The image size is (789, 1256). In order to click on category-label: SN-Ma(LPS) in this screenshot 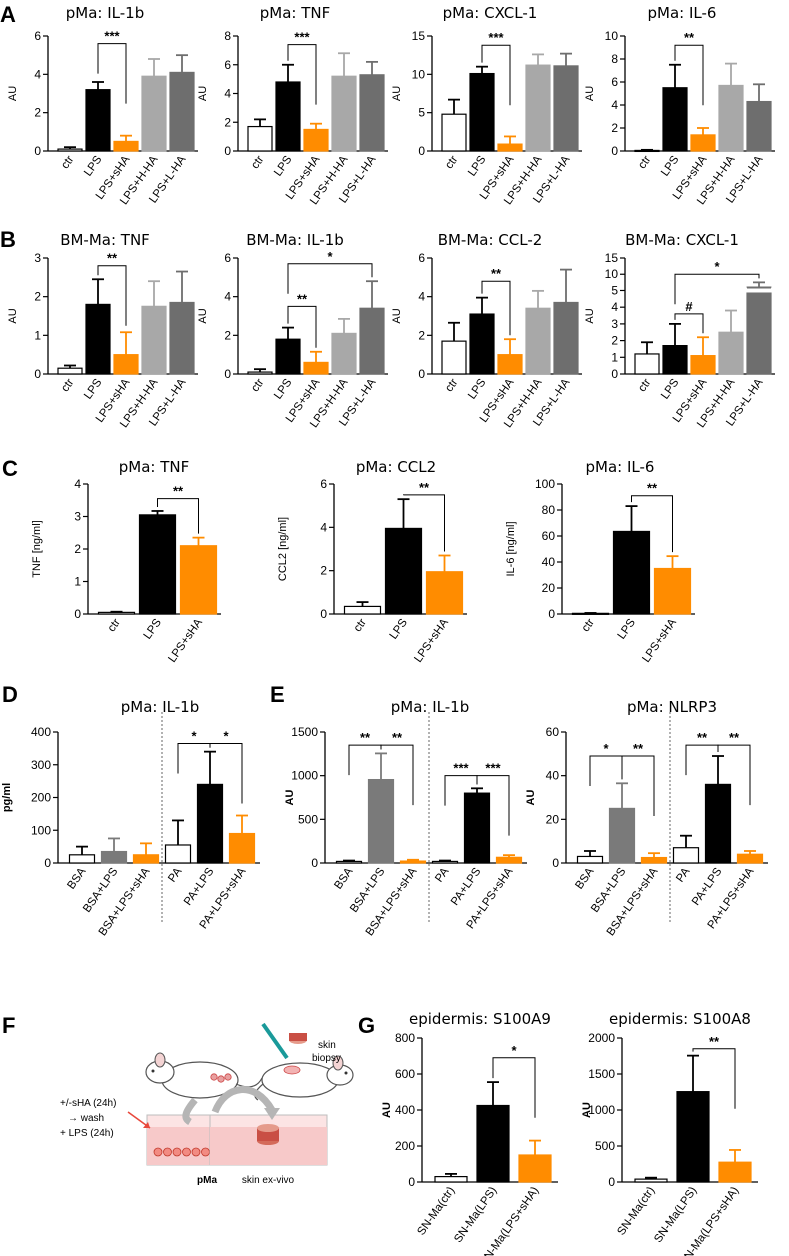, I will do `click(475, 1215)`.